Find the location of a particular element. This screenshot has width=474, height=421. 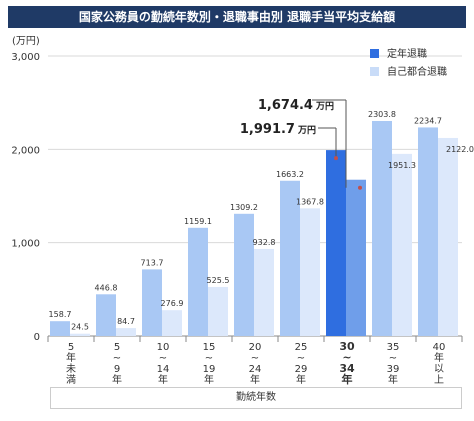

data-label: 713.7 is located at coordinates (152, 262).